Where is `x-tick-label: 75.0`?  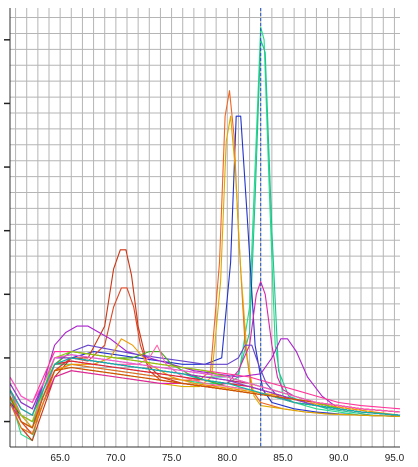
x-tick-label: 75.0 is located at coordinates (172, 458).